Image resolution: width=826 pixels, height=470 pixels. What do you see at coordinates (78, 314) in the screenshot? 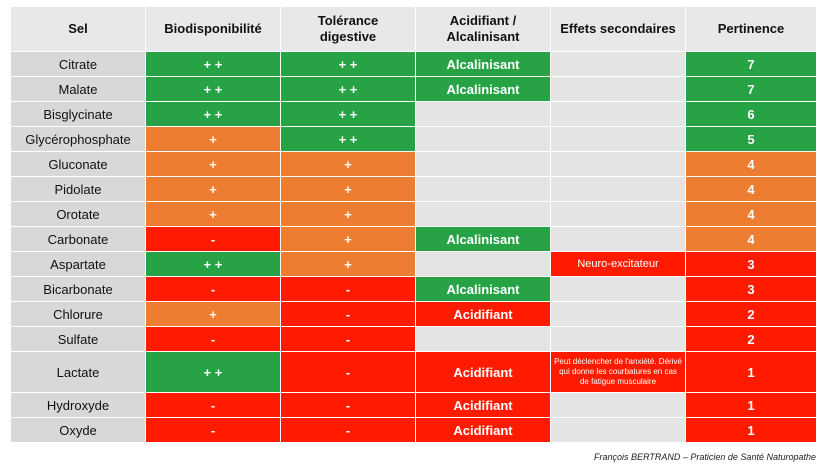
I see `cell-sel: Chlorure` at bounding box center [78, 314].